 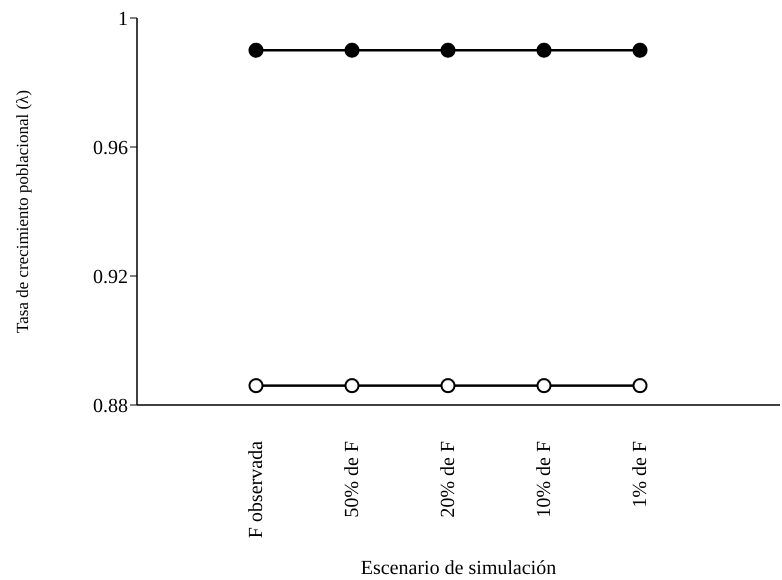 What do you see at coordinates (544, 479) in the screenshot?
I see `x-tick-label: 10% de F` at bounding box center [544, 479].